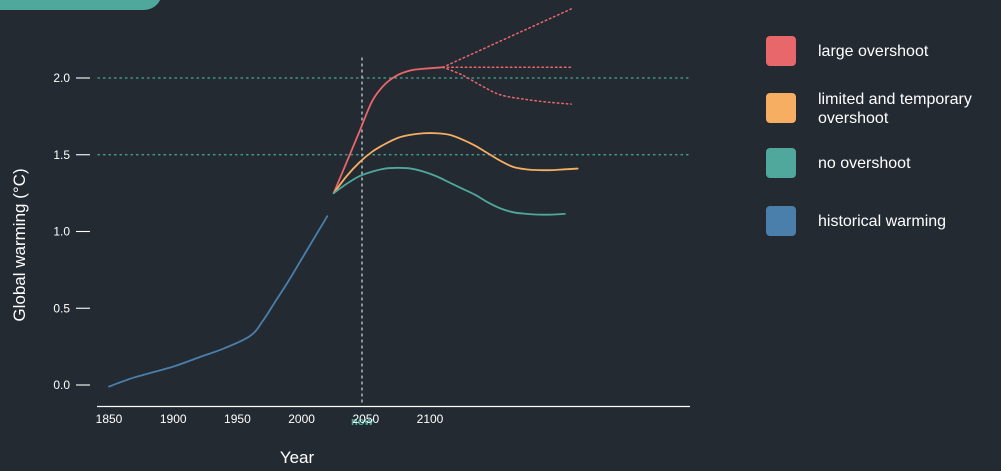 The image size is (1001, 471). What do you see at coordinates (61, 155) in the screenshot?
I see `y-tick-label: 1.5` at bounding box center [61, 155].